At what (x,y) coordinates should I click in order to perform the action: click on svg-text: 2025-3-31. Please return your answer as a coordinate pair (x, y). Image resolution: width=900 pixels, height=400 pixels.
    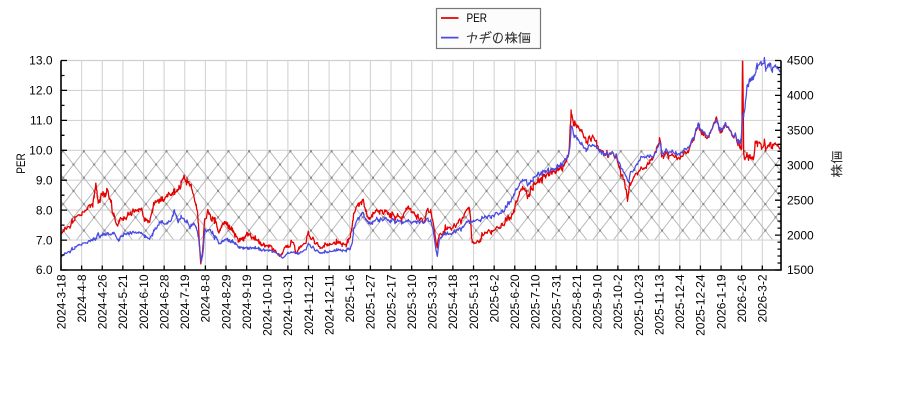
    Looking at the image, I should click on (433, 301).